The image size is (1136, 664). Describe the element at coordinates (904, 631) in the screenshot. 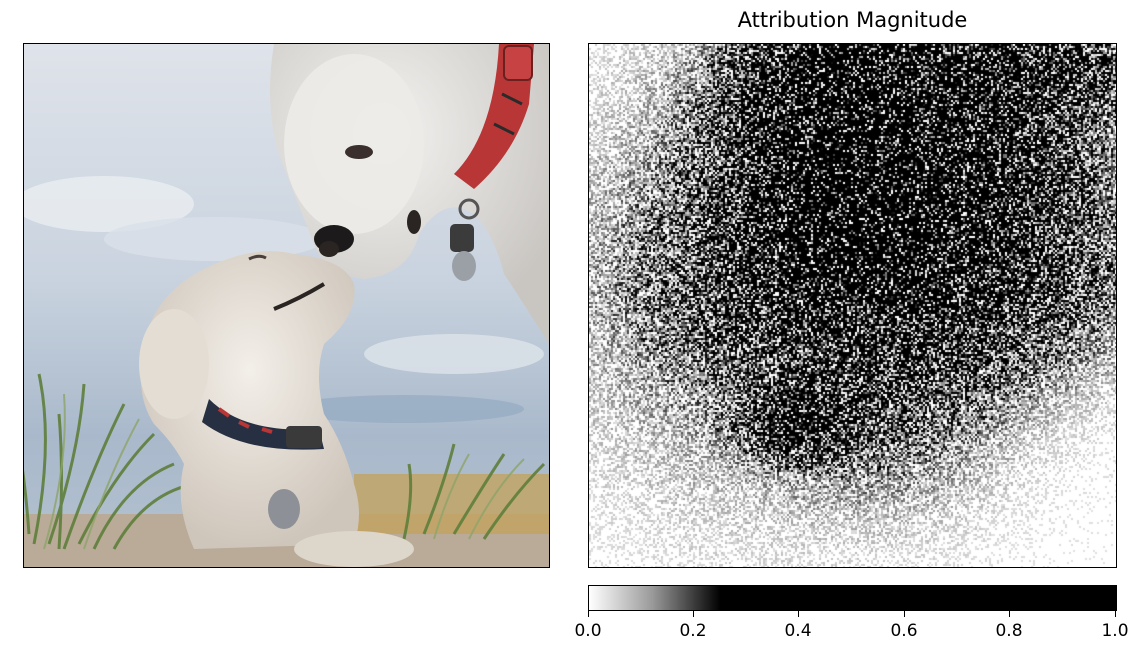

I see `colorbar-tick-label: 0.6` at that location.